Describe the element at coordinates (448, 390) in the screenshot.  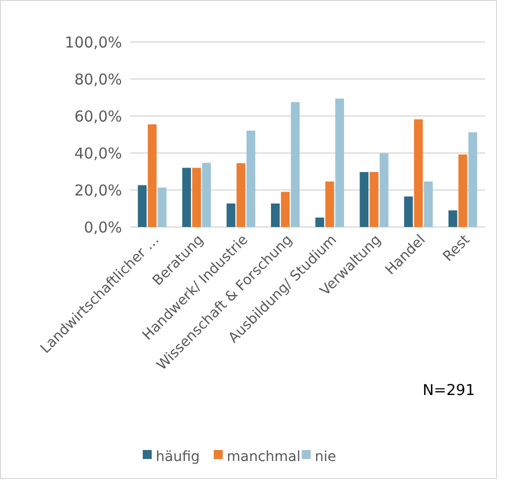
I see `text: N=291` at that location.